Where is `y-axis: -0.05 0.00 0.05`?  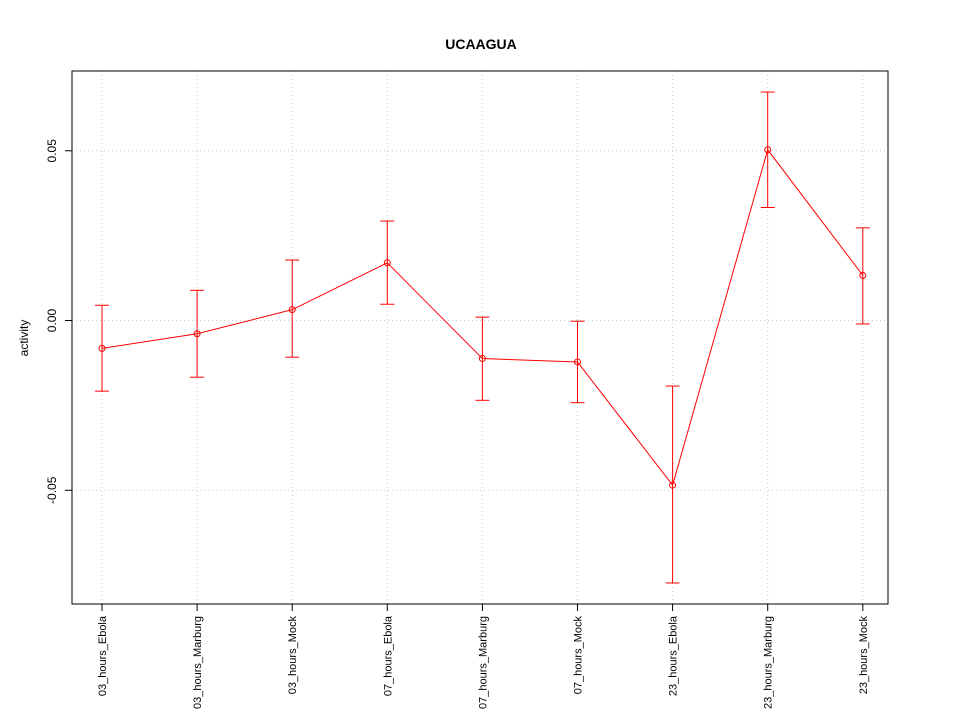
y-axis: -0.05 0.00 0.05 is located at coordinates (58, 321).